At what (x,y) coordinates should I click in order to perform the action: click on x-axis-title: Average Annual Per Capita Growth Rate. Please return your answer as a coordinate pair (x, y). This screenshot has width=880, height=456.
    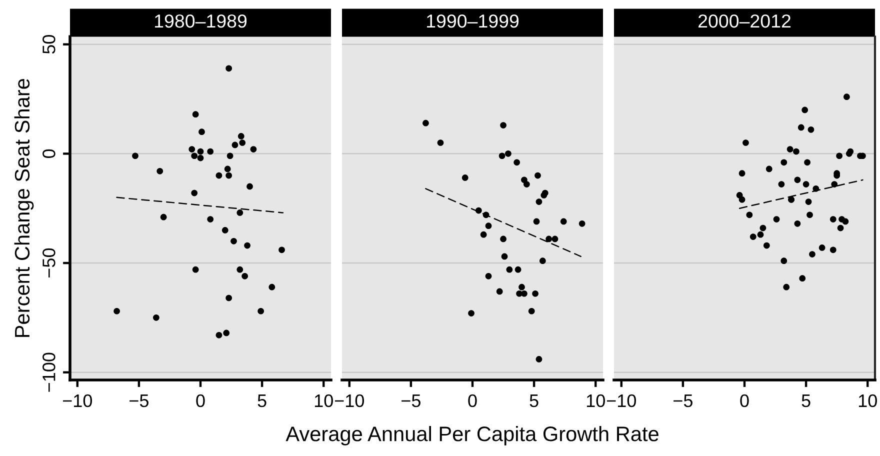
    Looking at the image, I should click on (472, 436).